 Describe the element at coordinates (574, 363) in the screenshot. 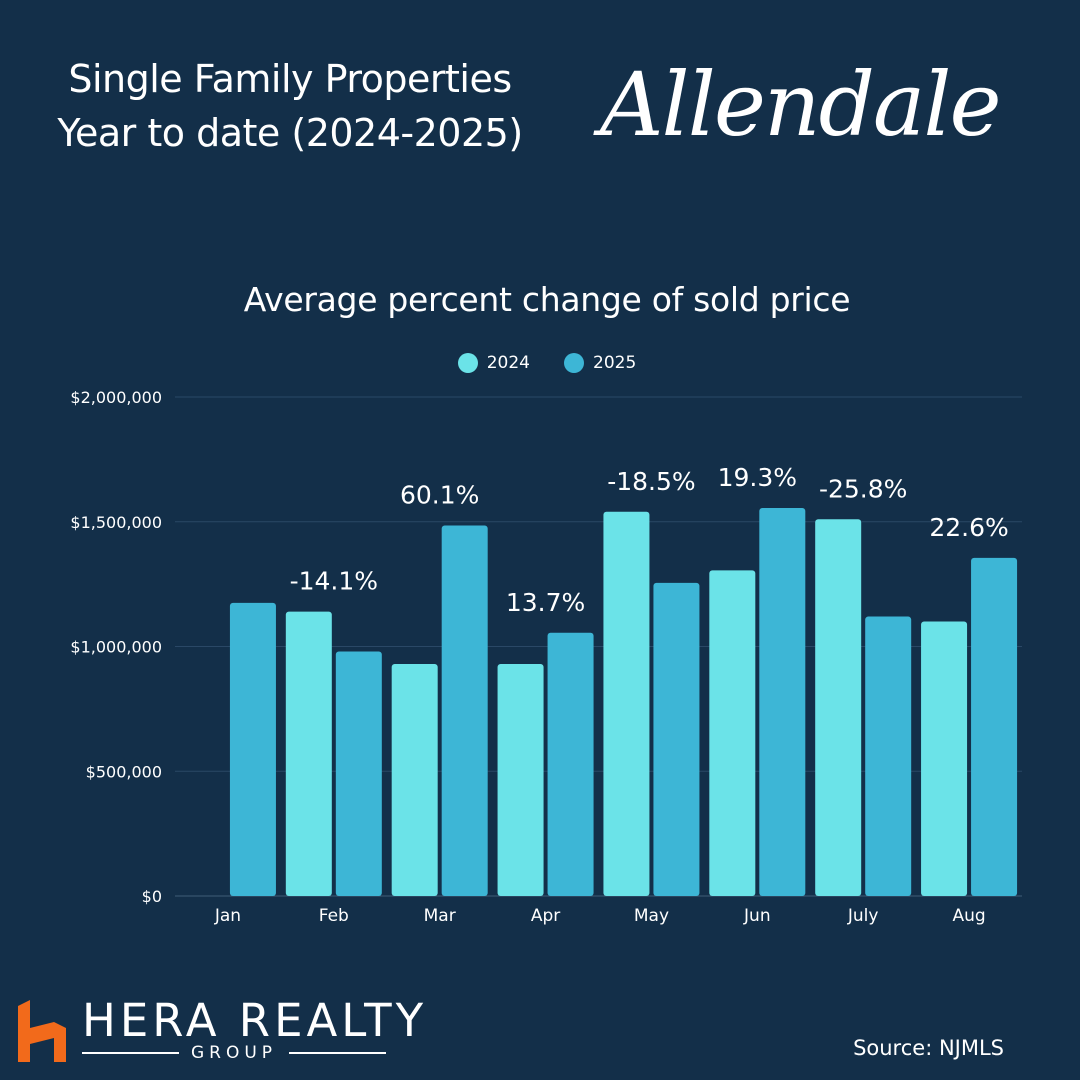

I see `legend-swatch-2025` at that location.